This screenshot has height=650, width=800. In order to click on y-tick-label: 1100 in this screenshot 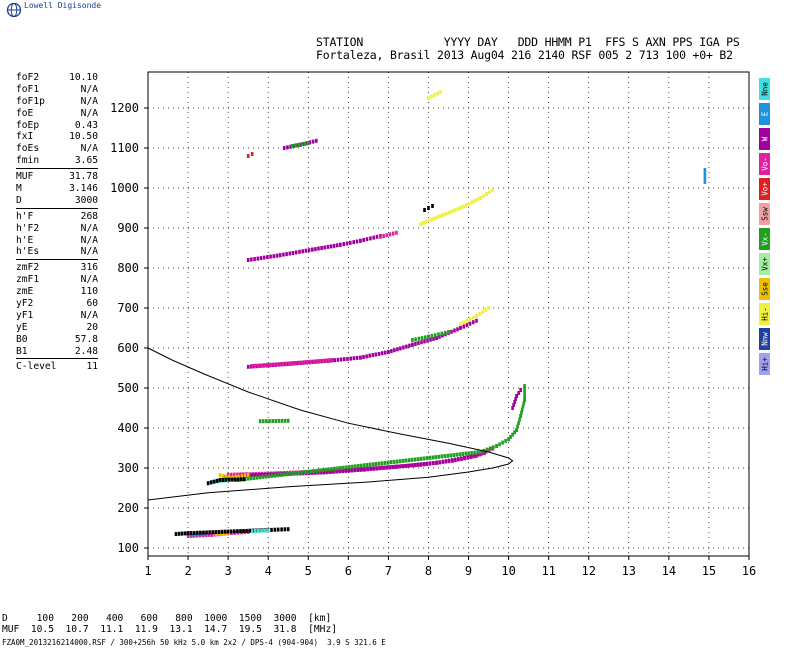, I will do `click(124, 148)`.